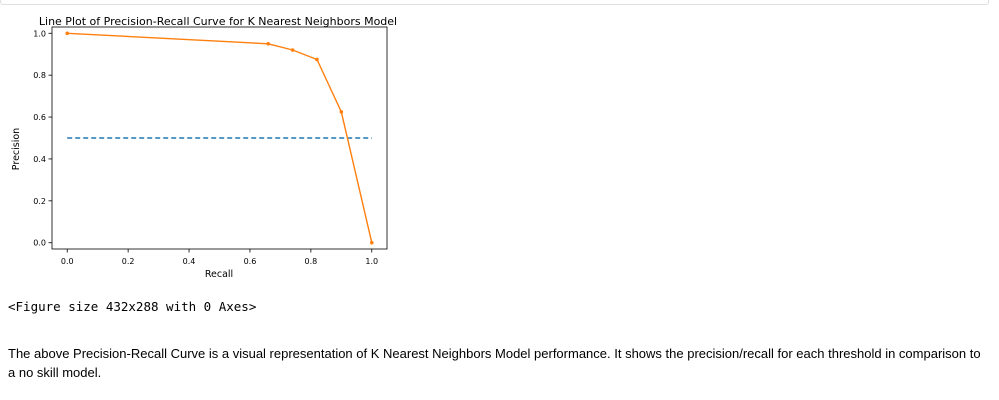 The height and width of the screenshot is (400, 999). I want to click on y-tick-label: 0.4, so click(39, 159).